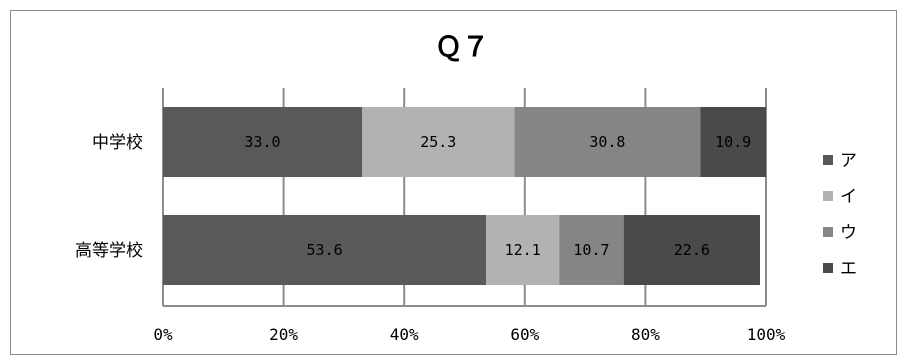 This screenshot has width=909, height=358. I want to click on data-label: 30.8, so click(607, 142).